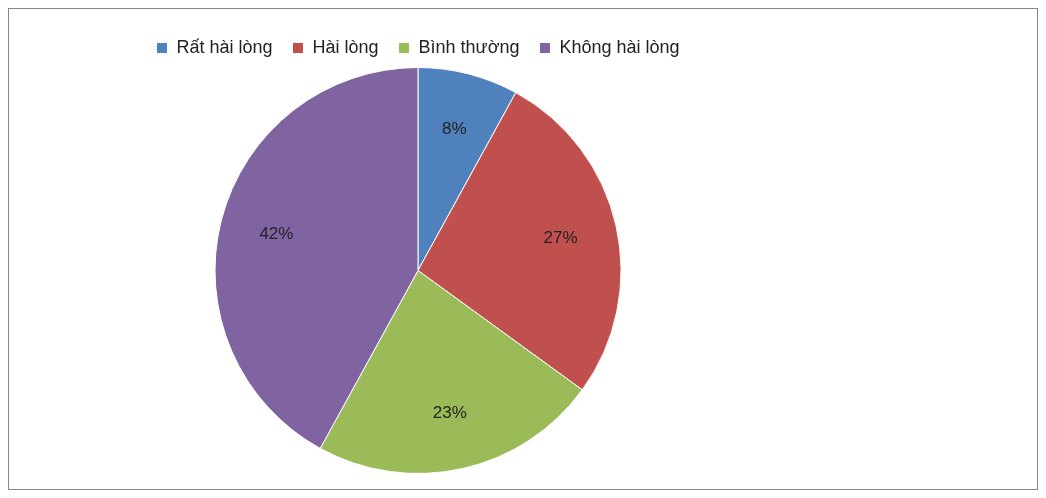 The height and width of the screenshot is (498, 1046). What do you see at coordinates (560, 238) in the screenshot?
I see `data-label: 27%` at bounding box center [560, 238].